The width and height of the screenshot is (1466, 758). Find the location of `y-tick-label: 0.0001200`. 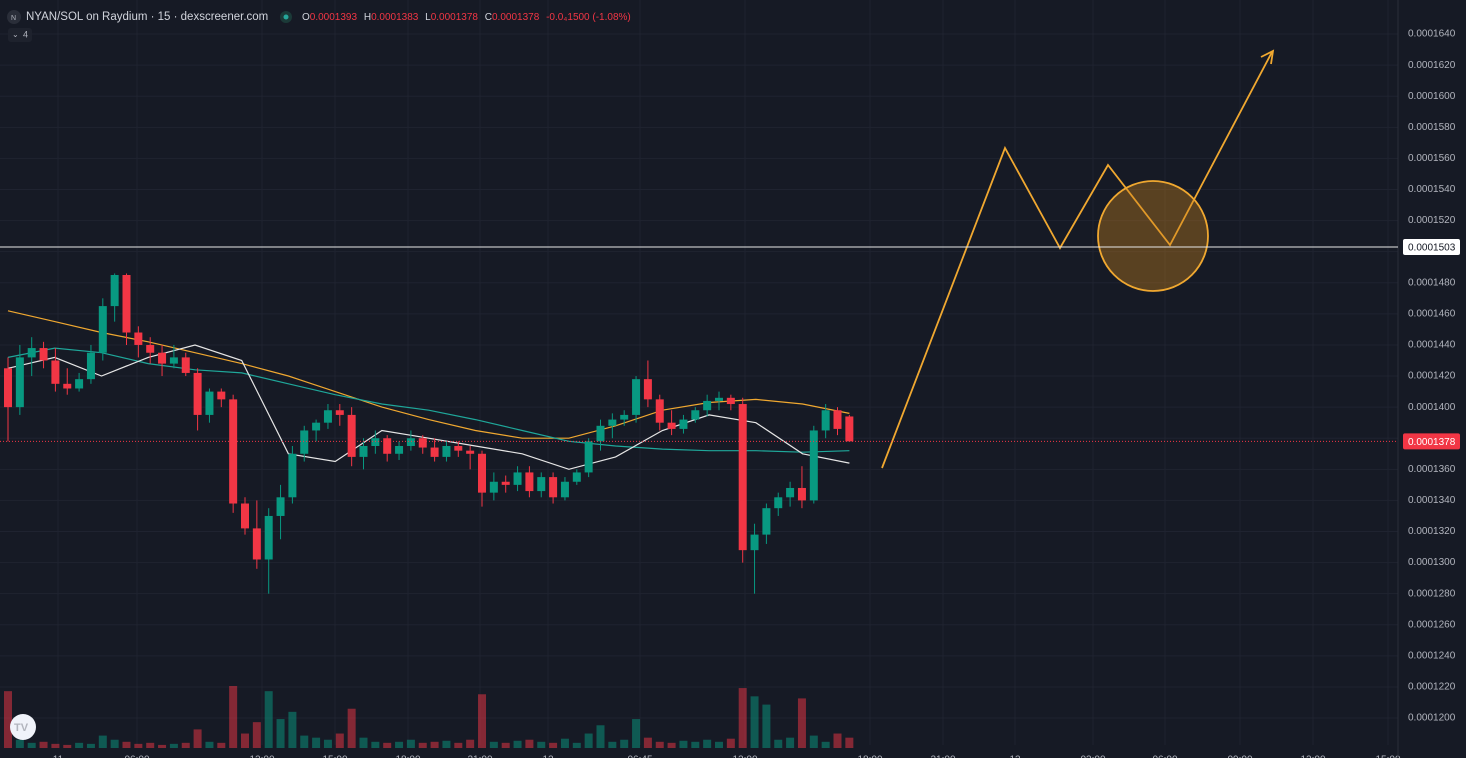

y-tick-label: 0.0001200 is located at coordinates (1432, 718).